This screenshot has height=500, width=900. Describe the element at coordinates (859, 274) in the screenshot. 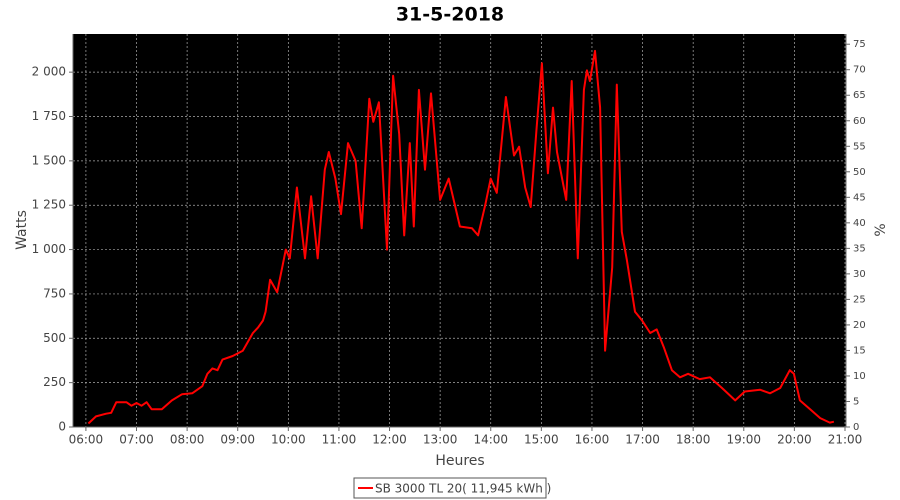

I see `y2-tick-label: 30` at that location.